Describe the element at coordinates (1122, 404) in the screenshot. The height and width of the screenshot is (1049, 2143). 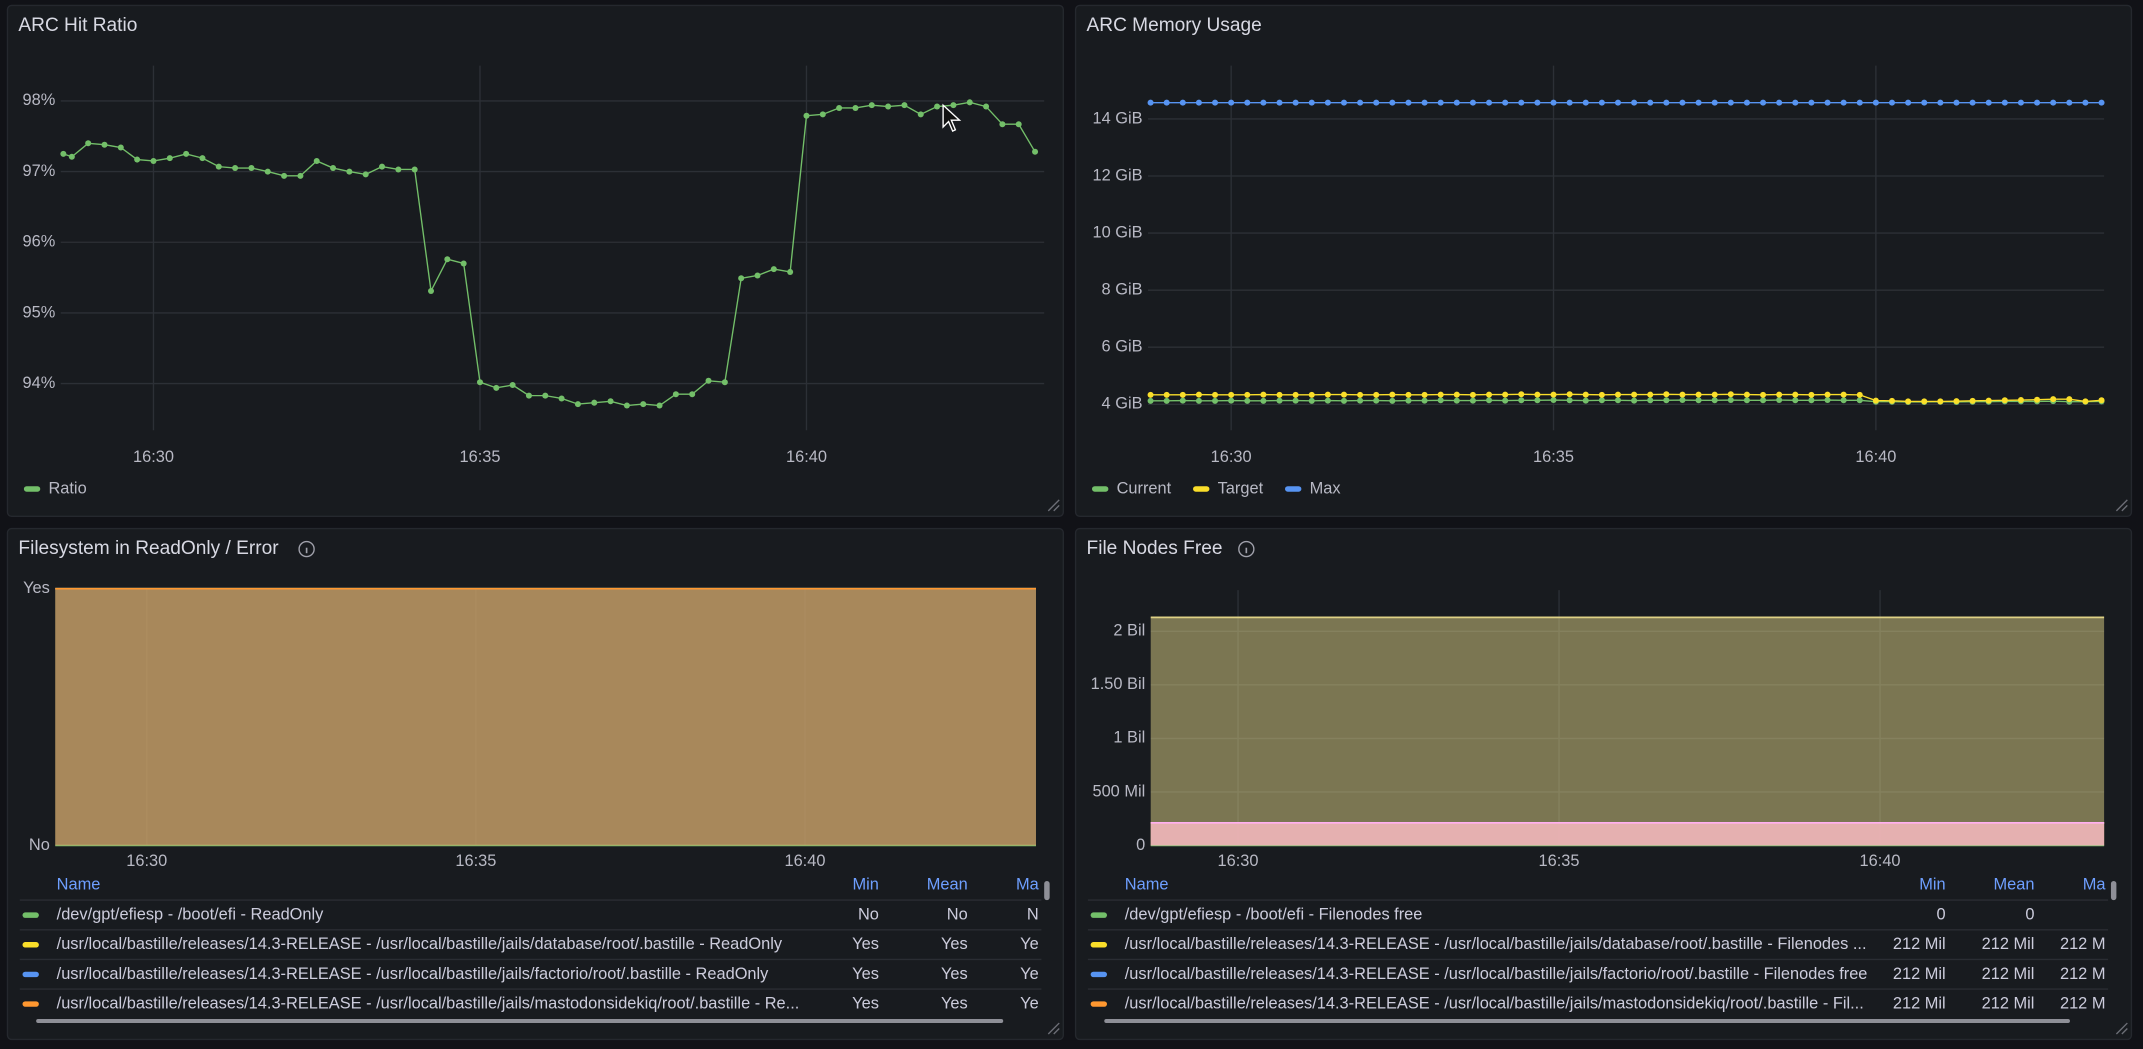
I see `y-tick-label: 4 GiB` at that location.